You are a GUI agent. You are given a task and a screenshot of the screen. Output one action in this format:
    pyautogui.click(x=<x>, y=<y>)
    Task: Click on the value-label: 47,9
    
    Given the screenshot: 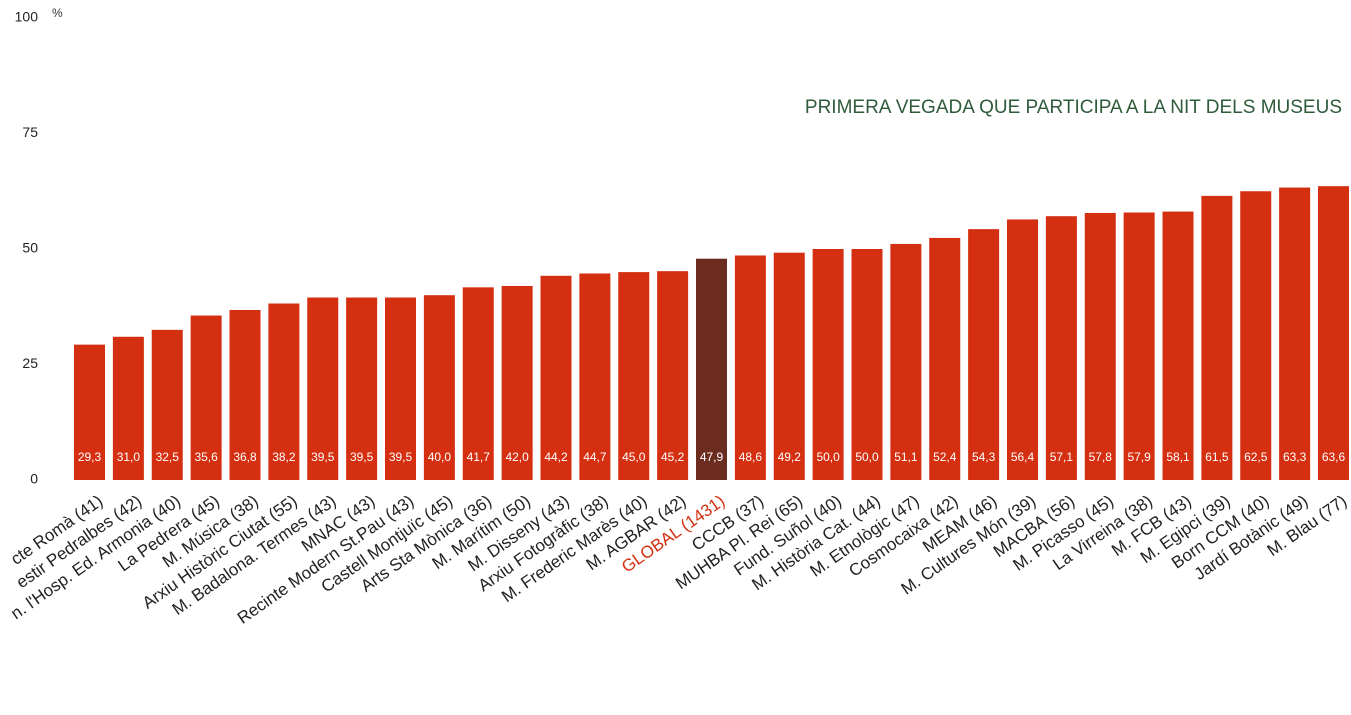 What is the action you would take?
    pyautogui.click(x=712, y=457)
    